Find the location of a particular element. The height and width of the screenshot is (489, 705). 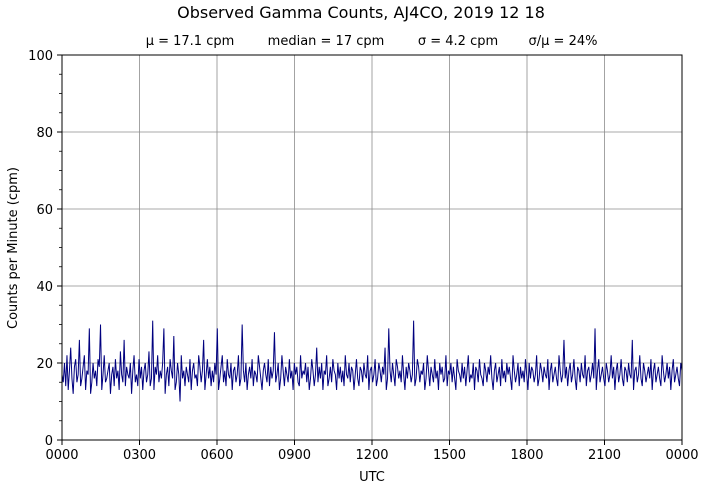

x-tick-label: 0600 is located at coordinates (216, 455).